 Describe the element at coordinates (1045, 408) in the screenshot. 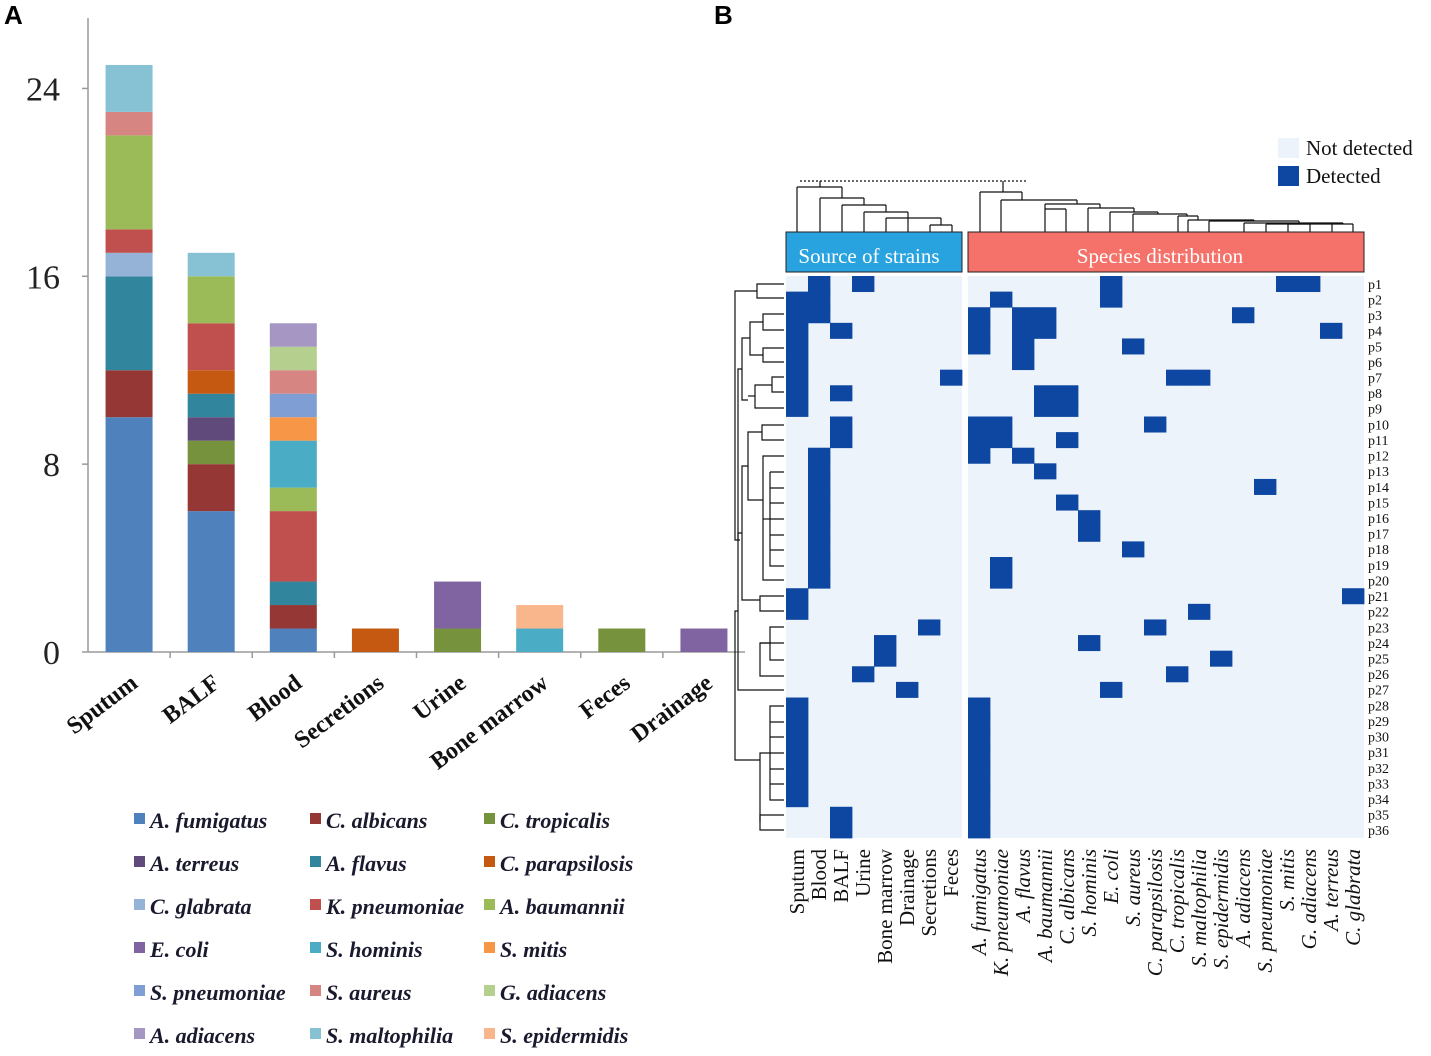

I see `cell-p9-a-baumannii` at that location.